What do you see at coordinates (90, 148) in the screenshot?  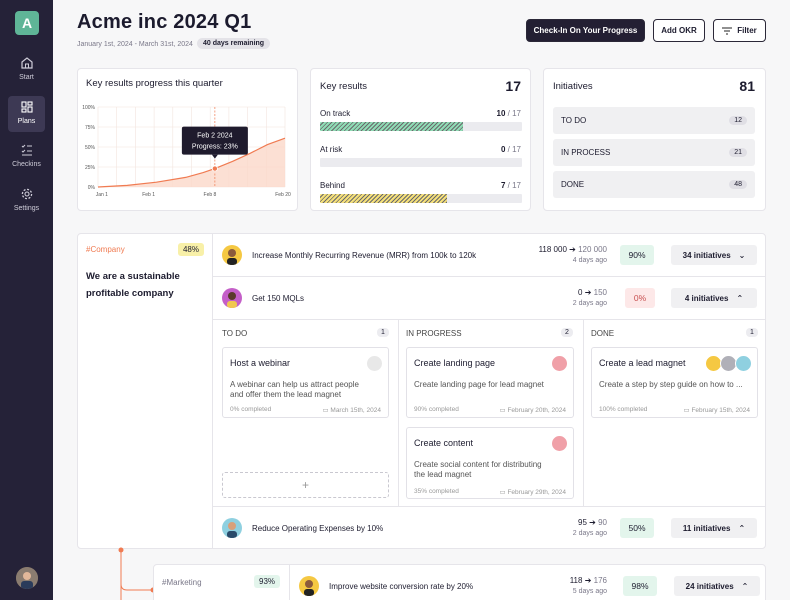 I see `y-tick-label: 50%` at bounding box center [90, 148].